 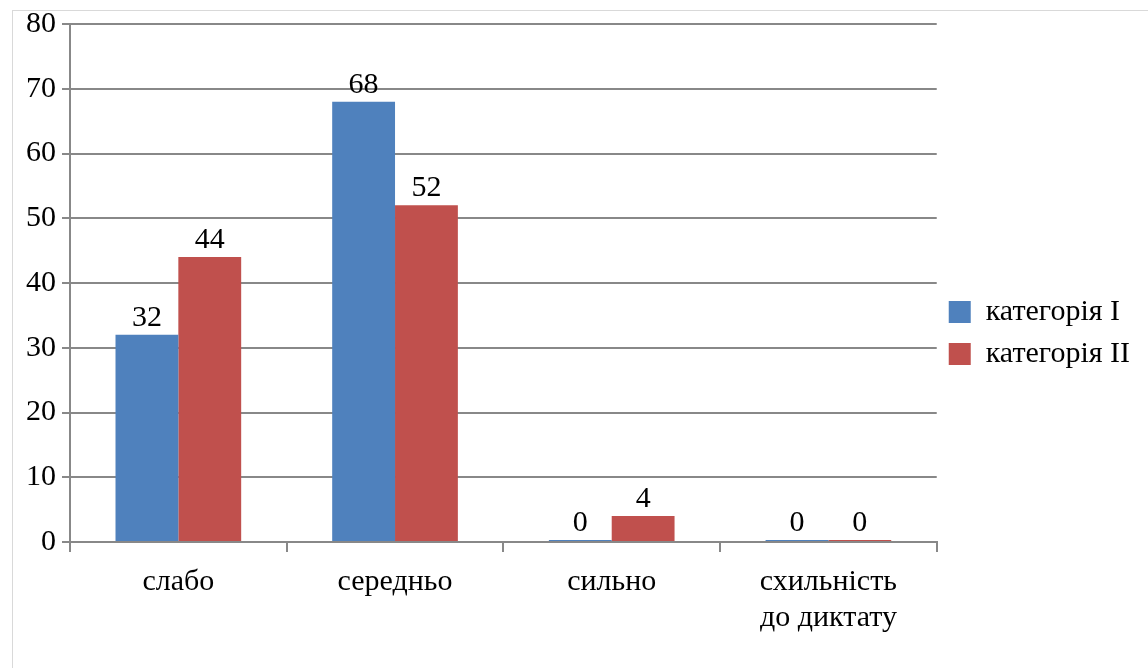 I want to click on y-tick-label: 40, so click(x=41, y=280).